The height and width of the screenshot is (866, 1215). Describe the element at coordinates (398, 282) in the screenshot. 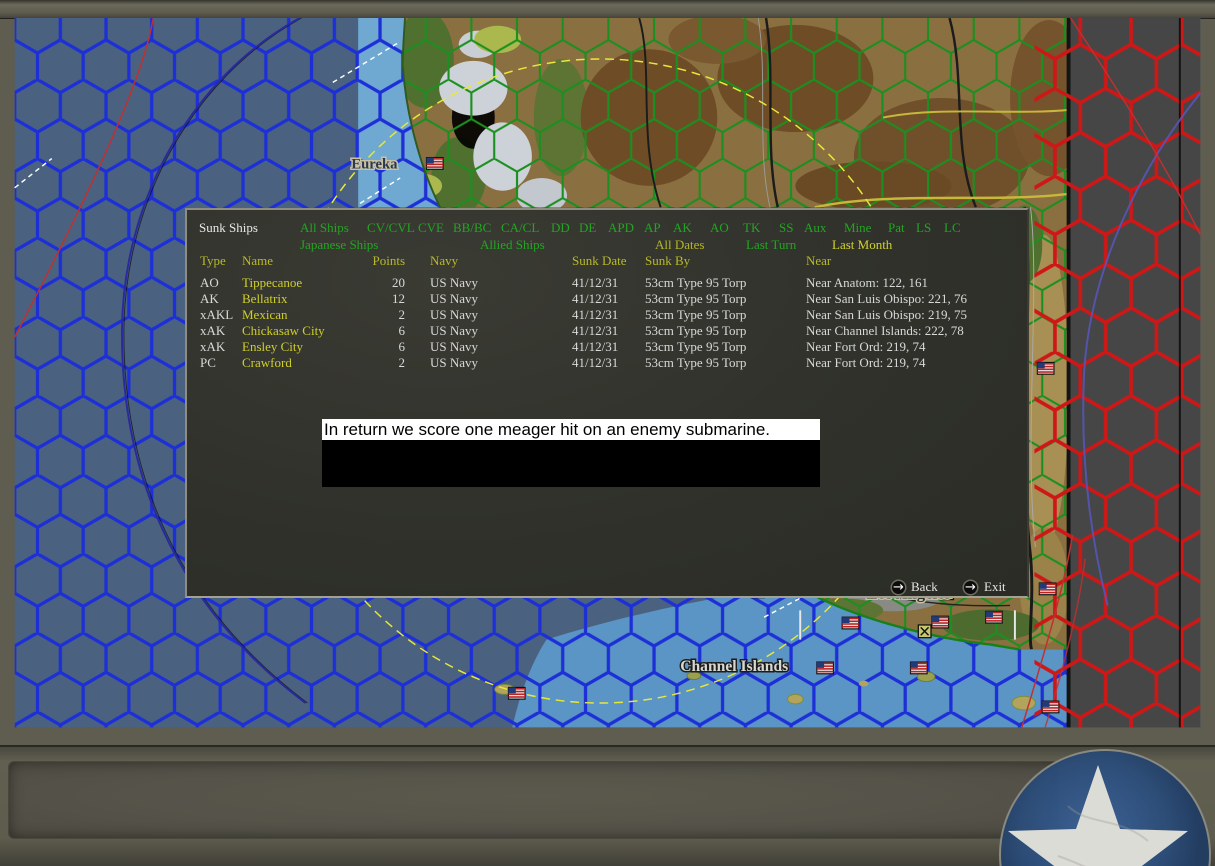

I see `cell-points: 20` at that location.